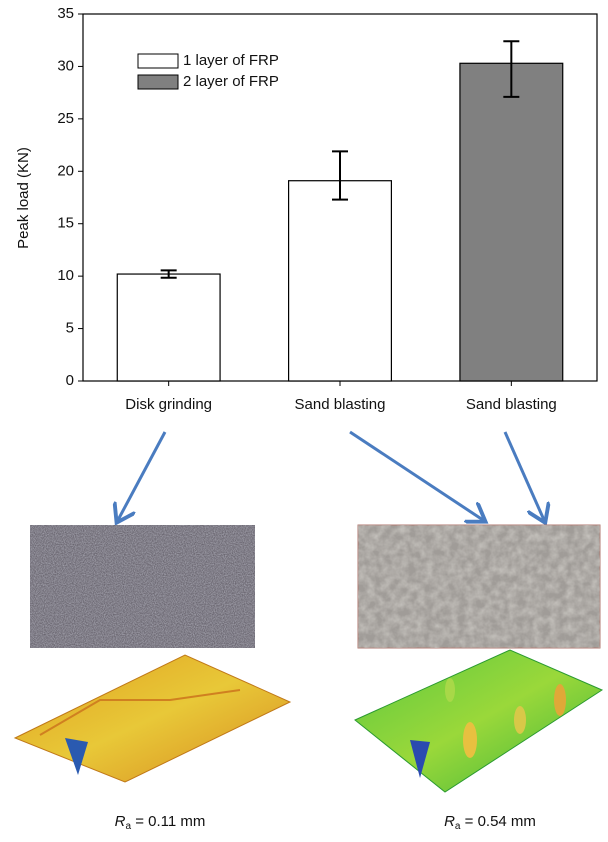 Image resolution: width=608 pixels, height=842 pixels. I want to click on y-tick-label: 30, so click(65, 65).